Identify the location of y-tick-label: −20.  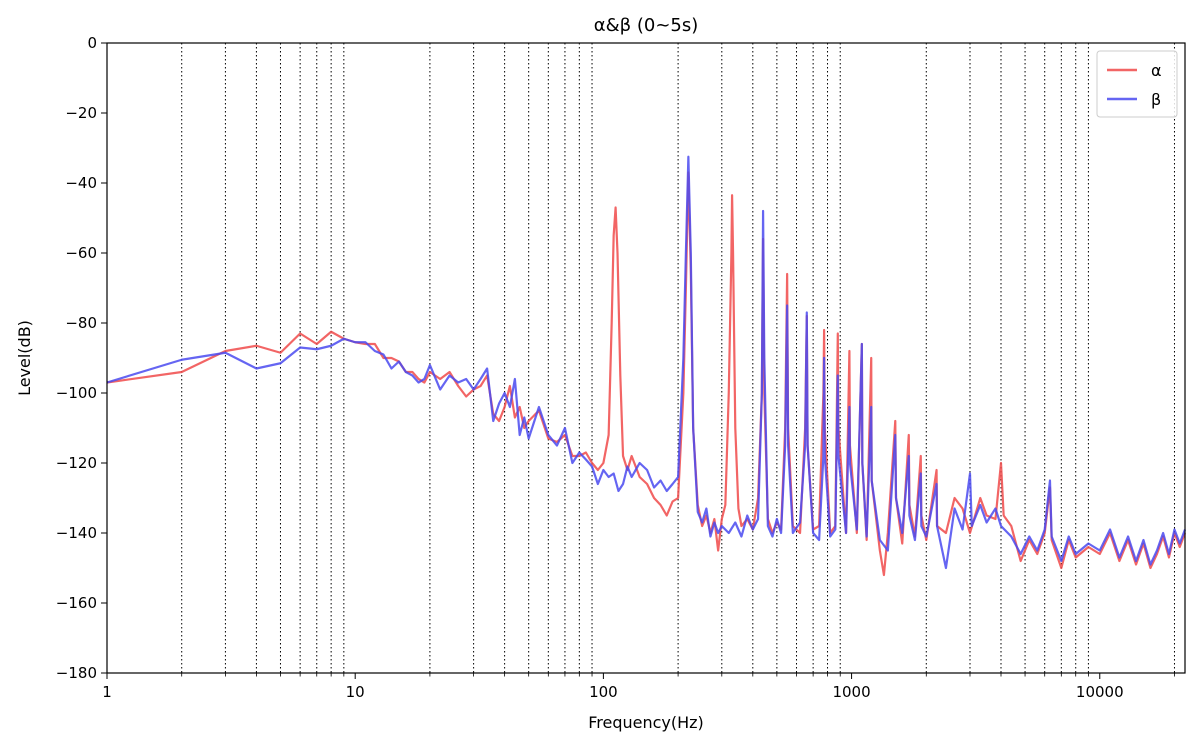
(81, 113).